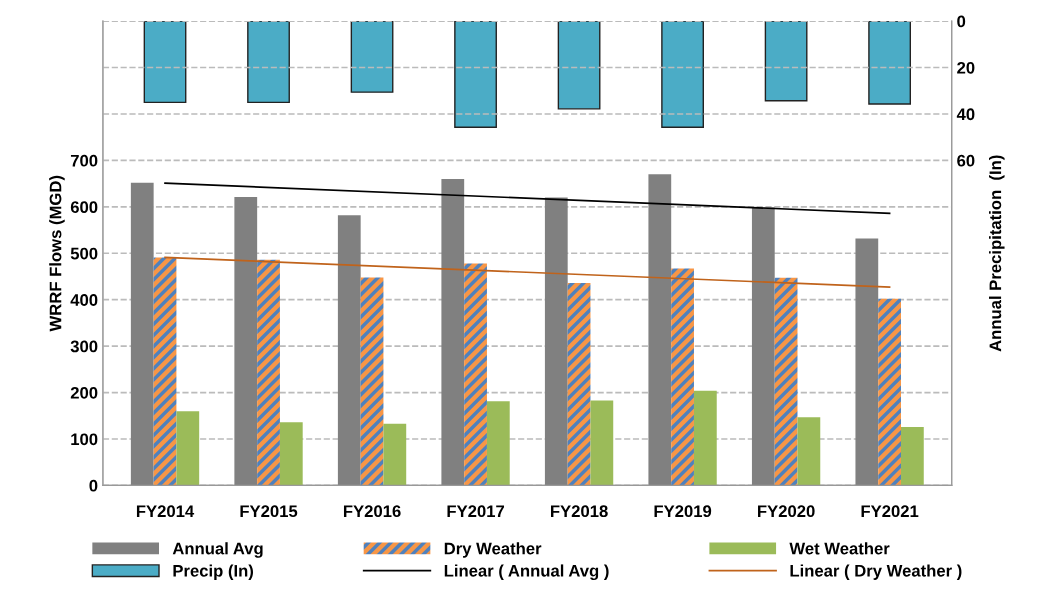 Image resolution: width=1061 pixels, height=603 pixels. What do you see at coordinates (997, 253) in the screenshot?
I see `y2-axis-title: Annual Precipitation (In)` at bounding box center [997, 253].